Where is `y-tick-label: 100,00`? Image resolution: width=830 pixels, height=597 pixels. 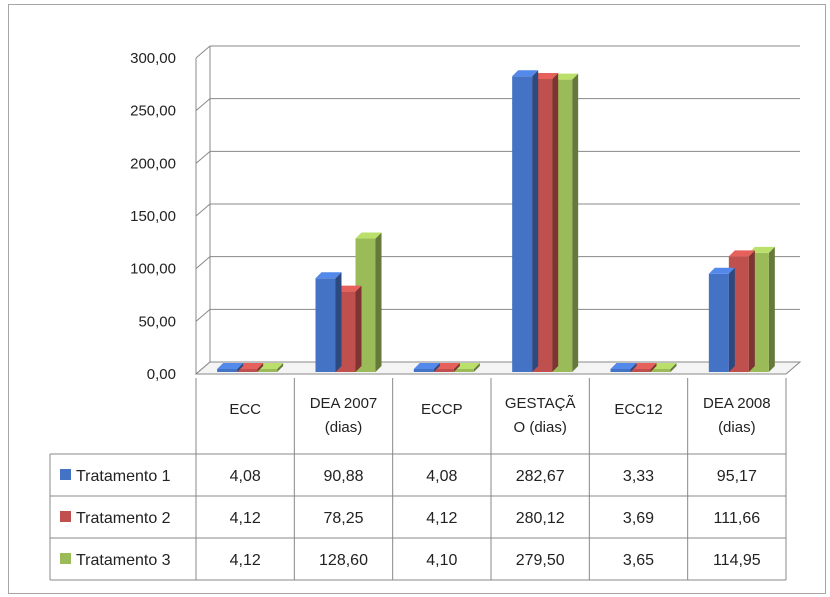
y-tick-label: 100,00 is located at coordinates (153, 269).